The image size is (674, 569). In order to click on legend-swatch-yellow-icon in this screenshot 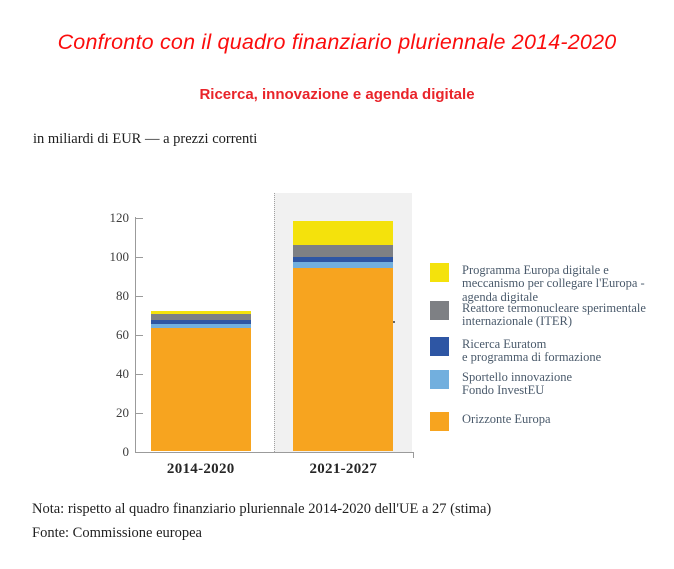, I will do `click(439, 272)`.